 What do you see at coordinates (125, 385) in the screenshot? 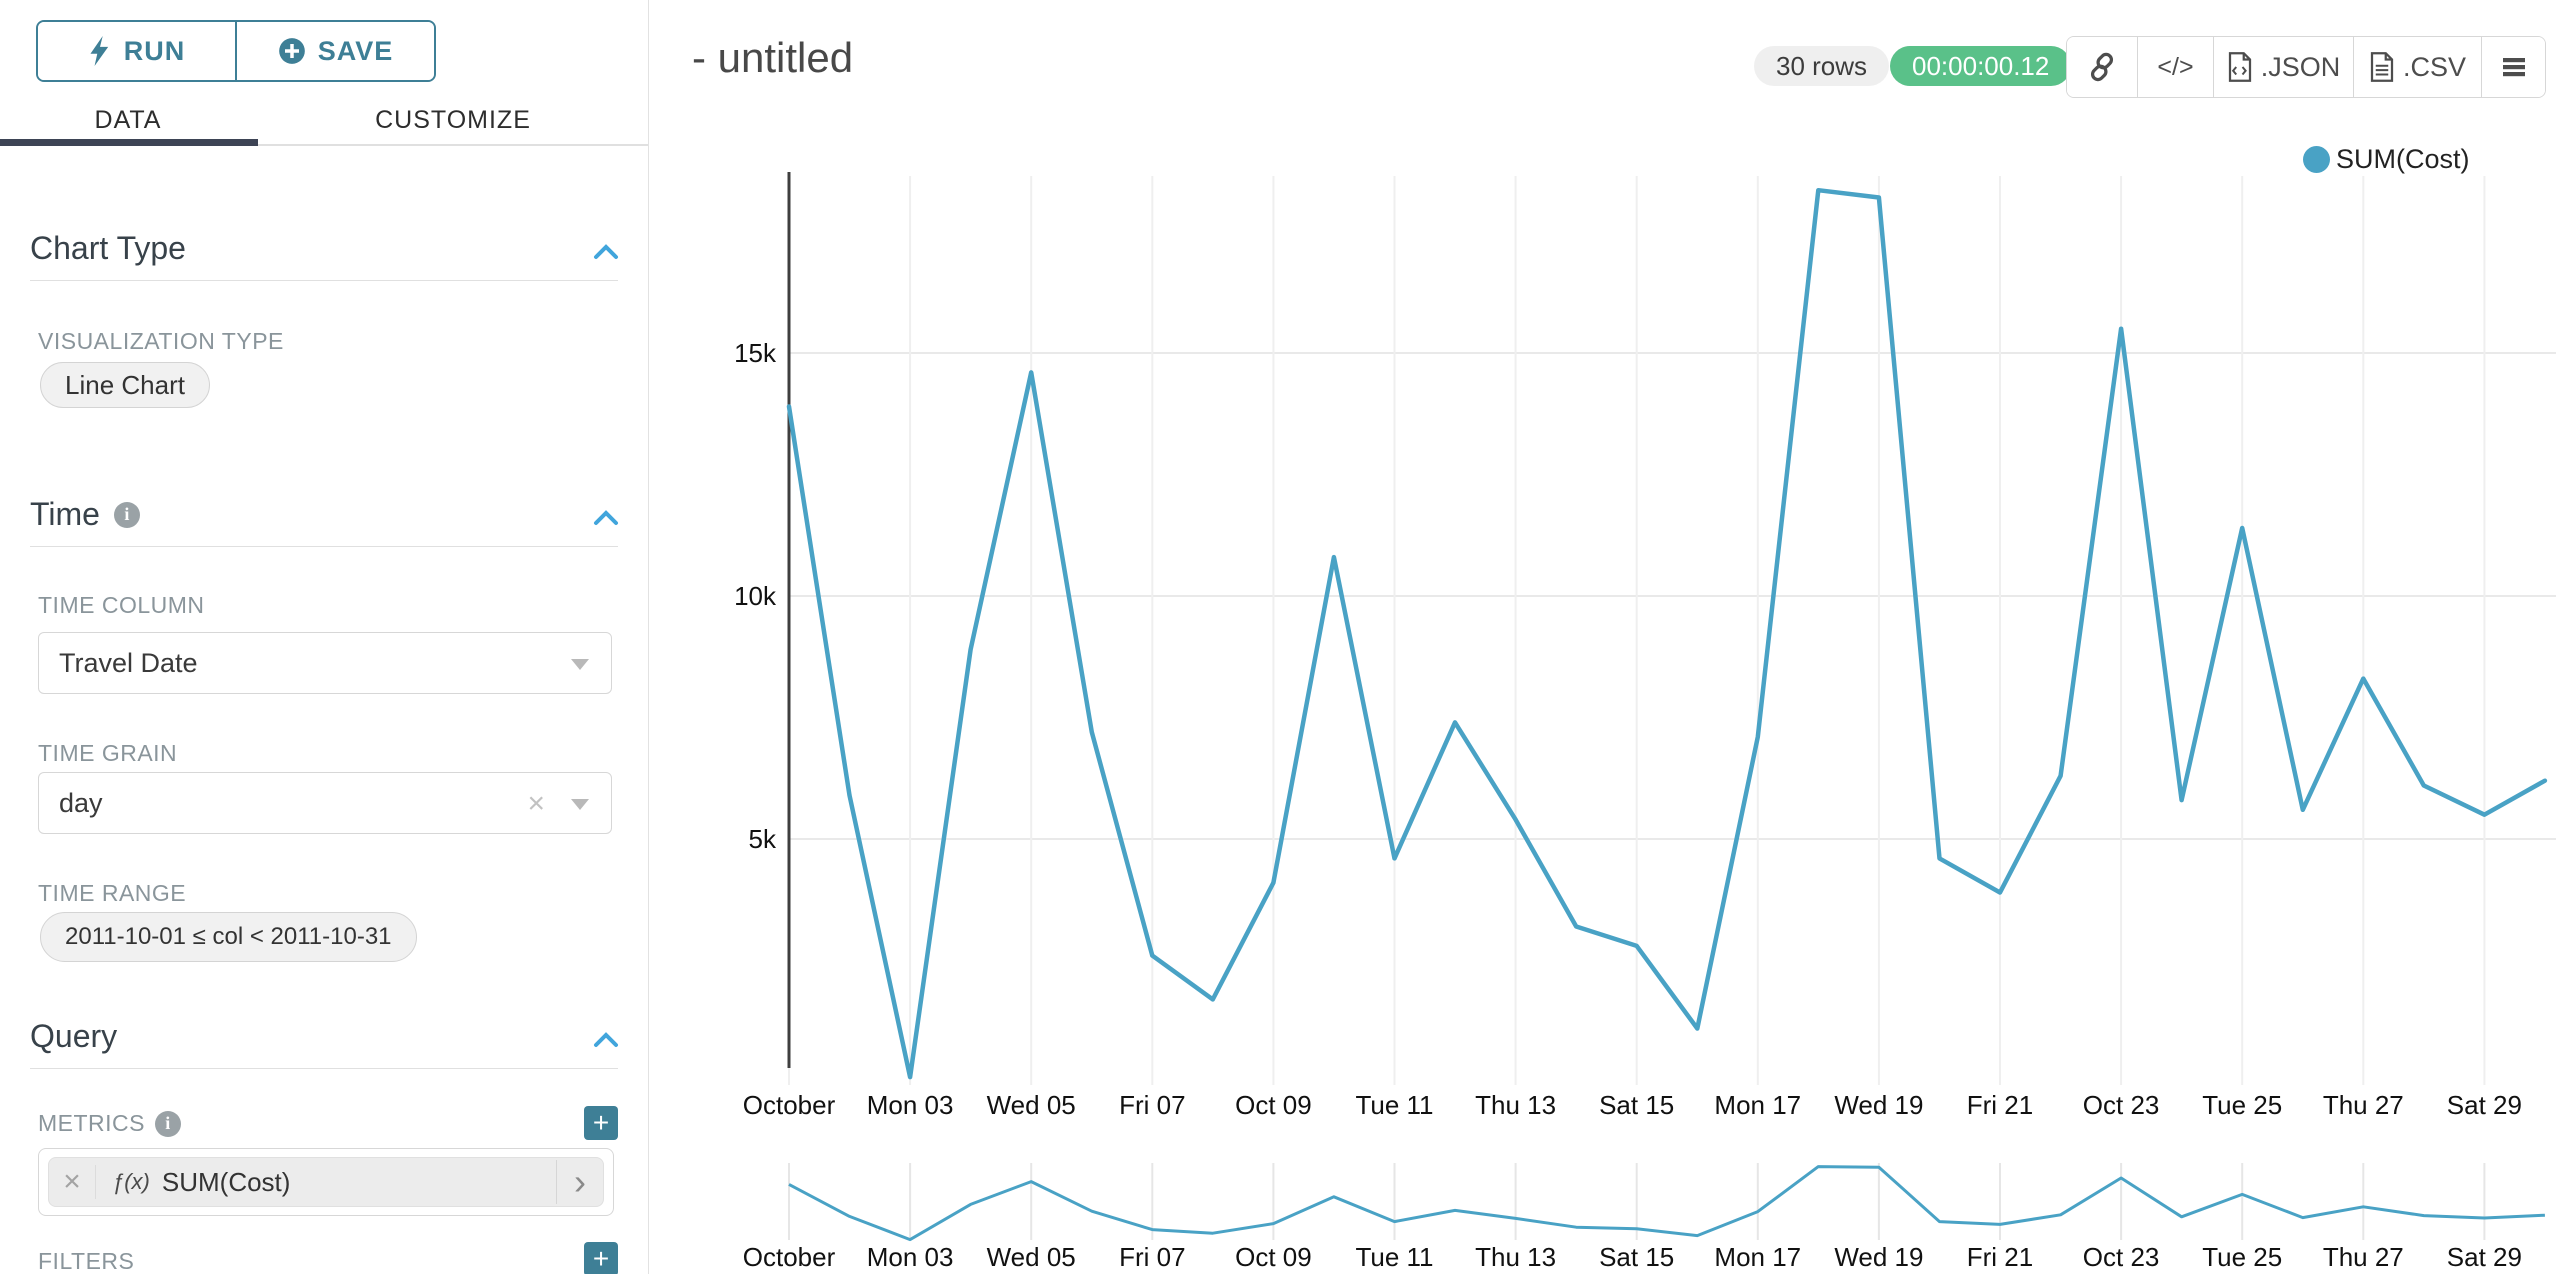
I see `viz-type-pill: Line Chart` at bounding box center [125, 385].